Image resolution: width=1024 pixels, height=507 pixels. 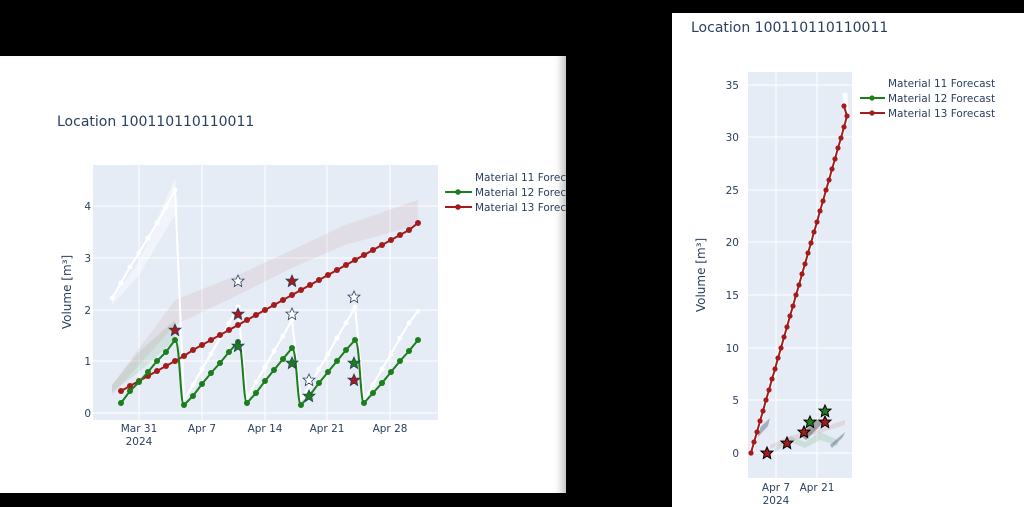 What do you see at coordinates (789, 28) in the screenshot?
I see `right-chart-title: Location 100110110110011` at bounding box center [789, 28].